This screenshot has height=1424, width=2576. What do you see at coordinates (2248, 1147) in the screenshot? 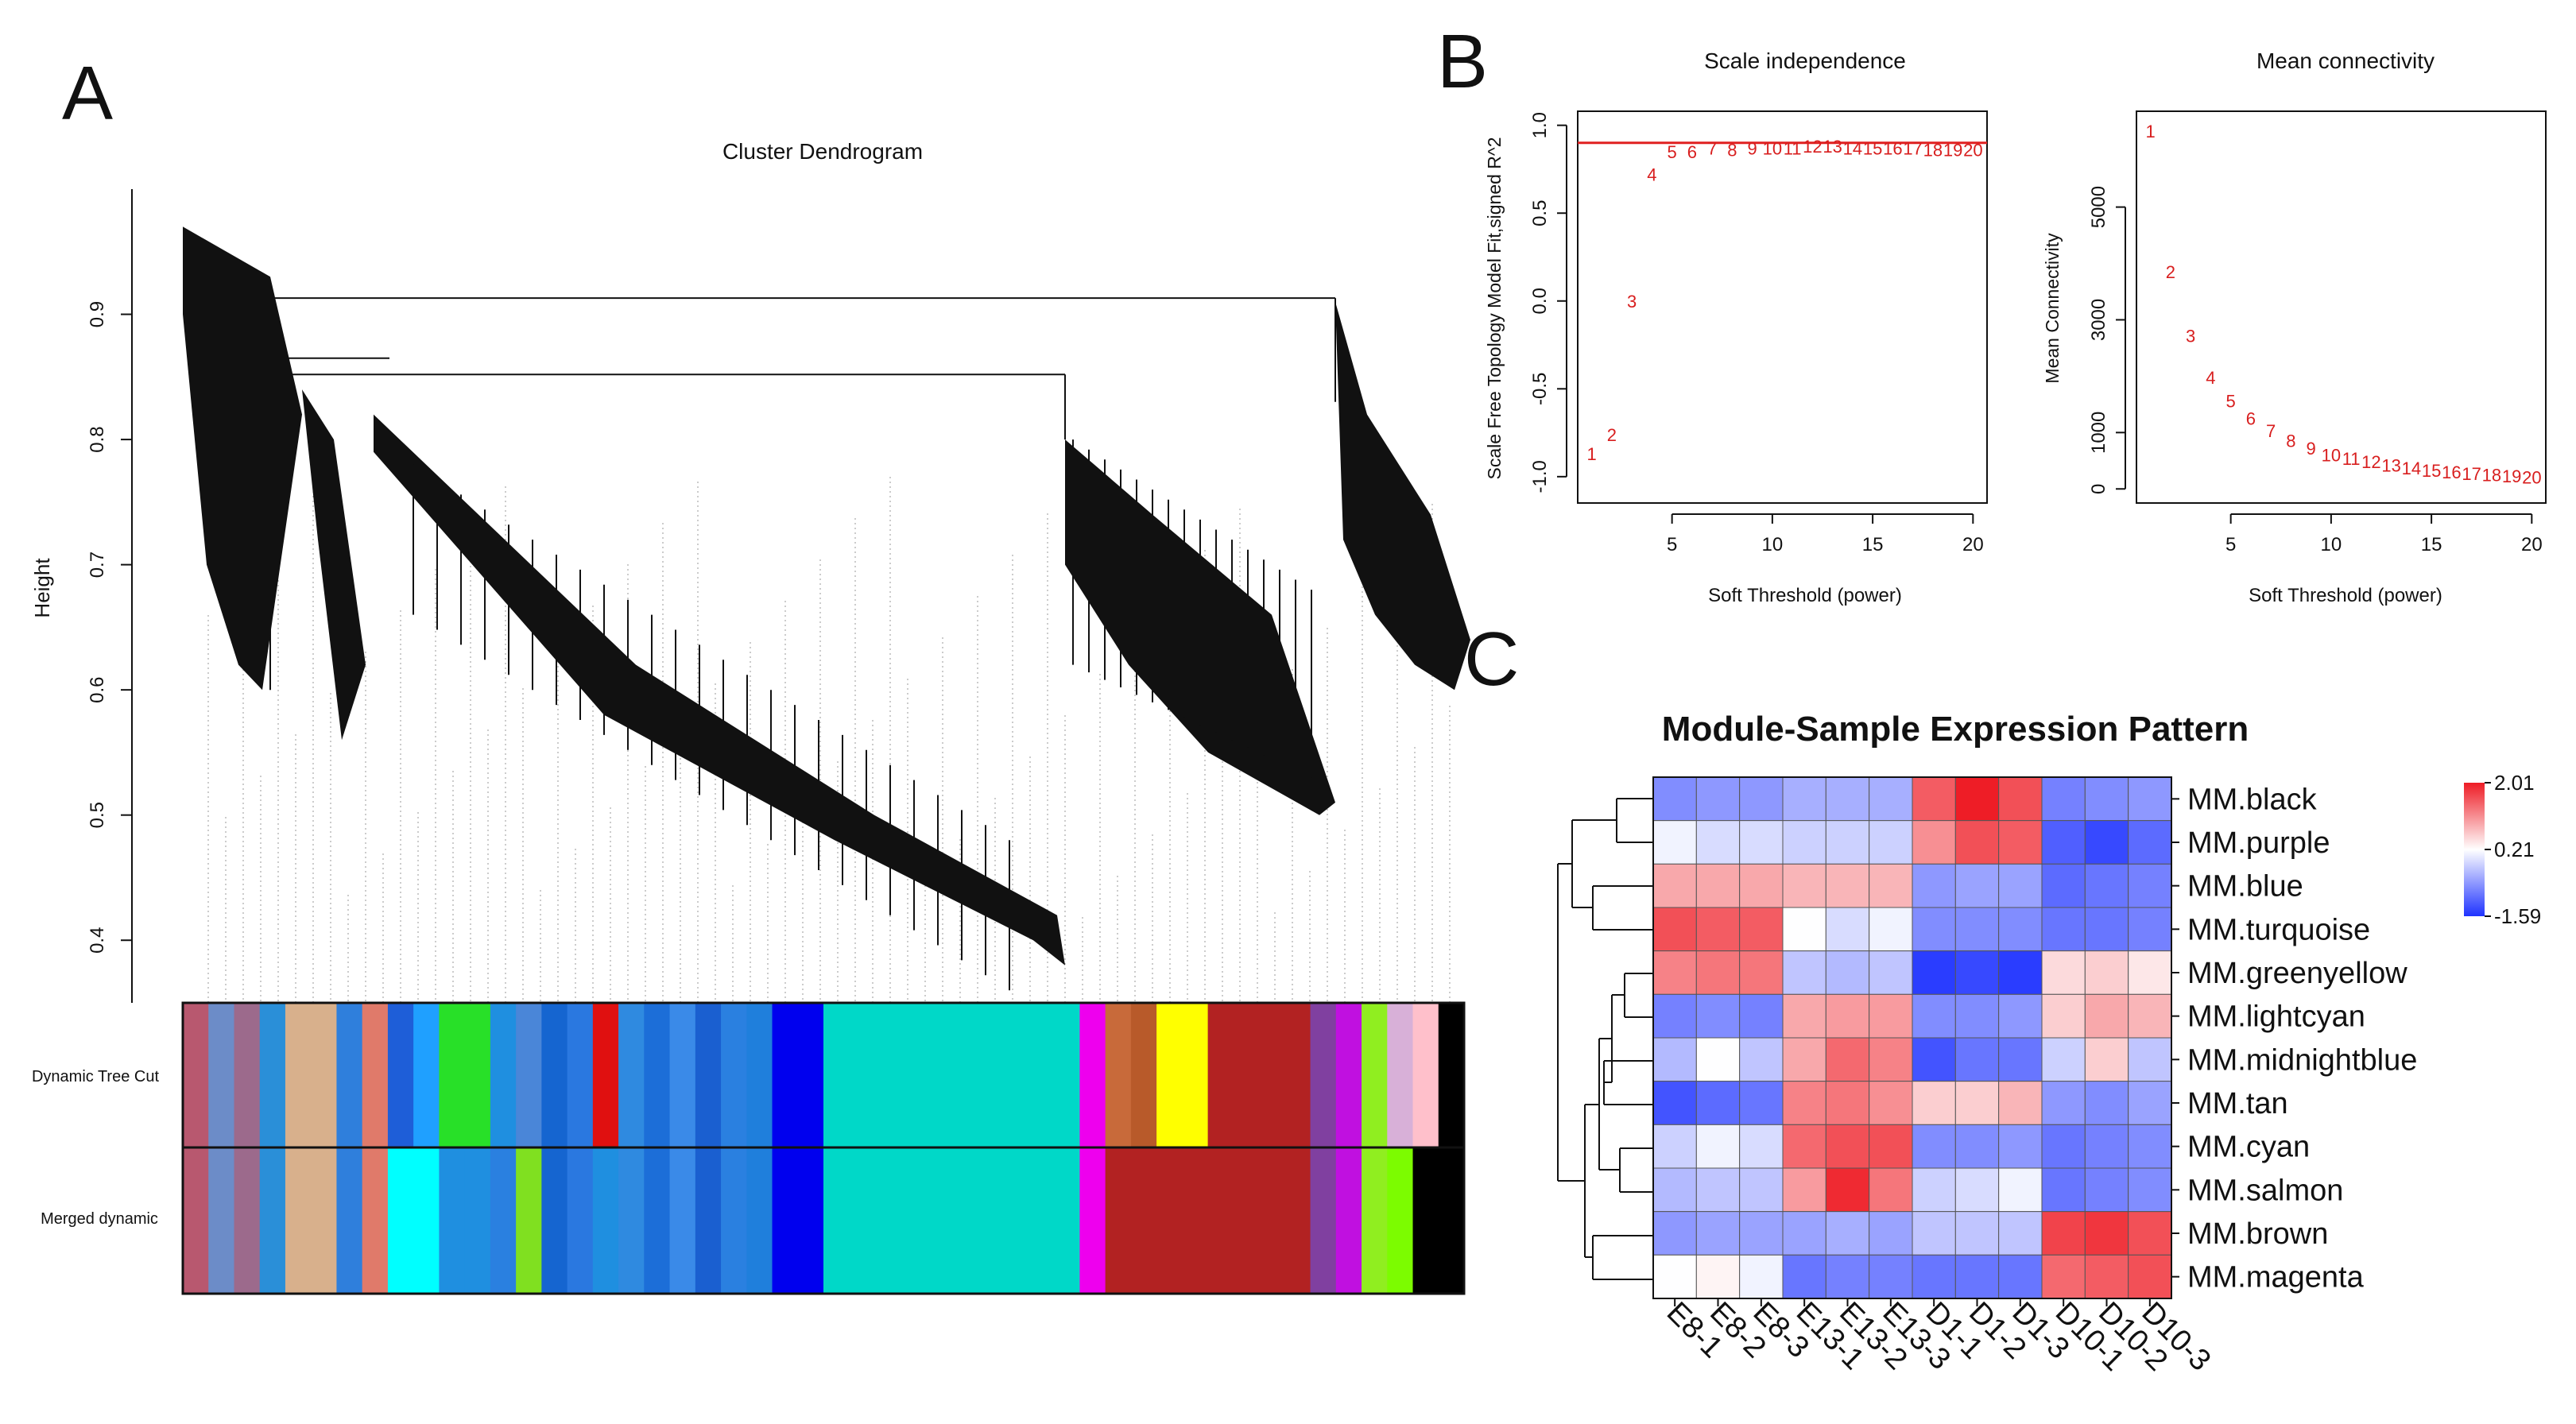
I see `heatmap-row-label: MM.cyan` at bounding box center [2248, 1147].